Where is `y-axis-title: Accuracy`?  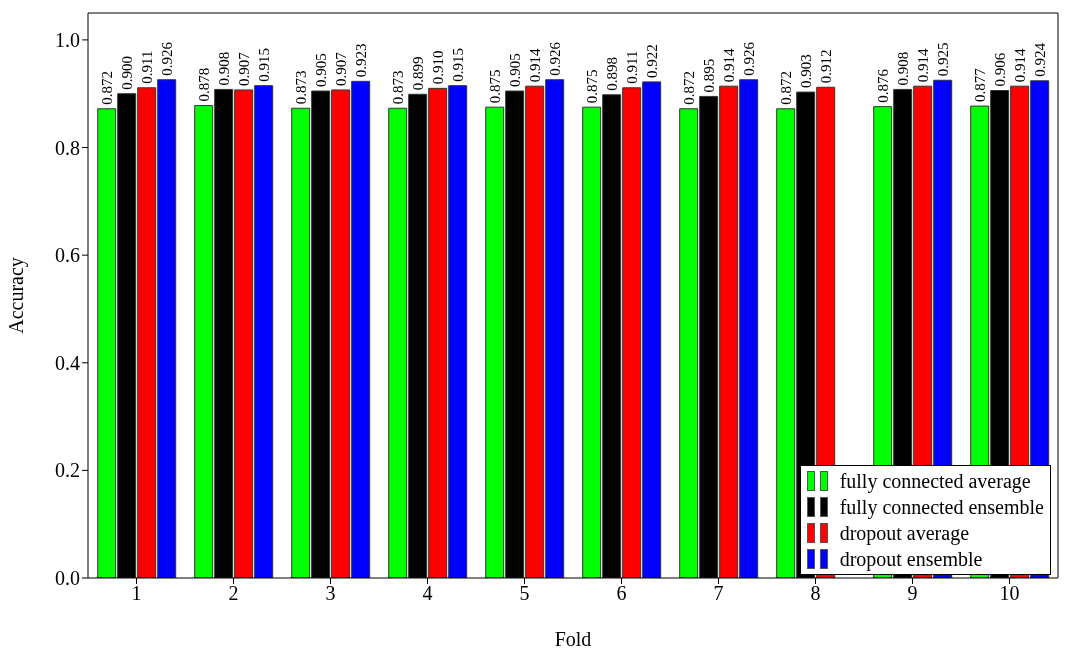 y-axis-title: Accuracy is located at coordinates (17, 295).